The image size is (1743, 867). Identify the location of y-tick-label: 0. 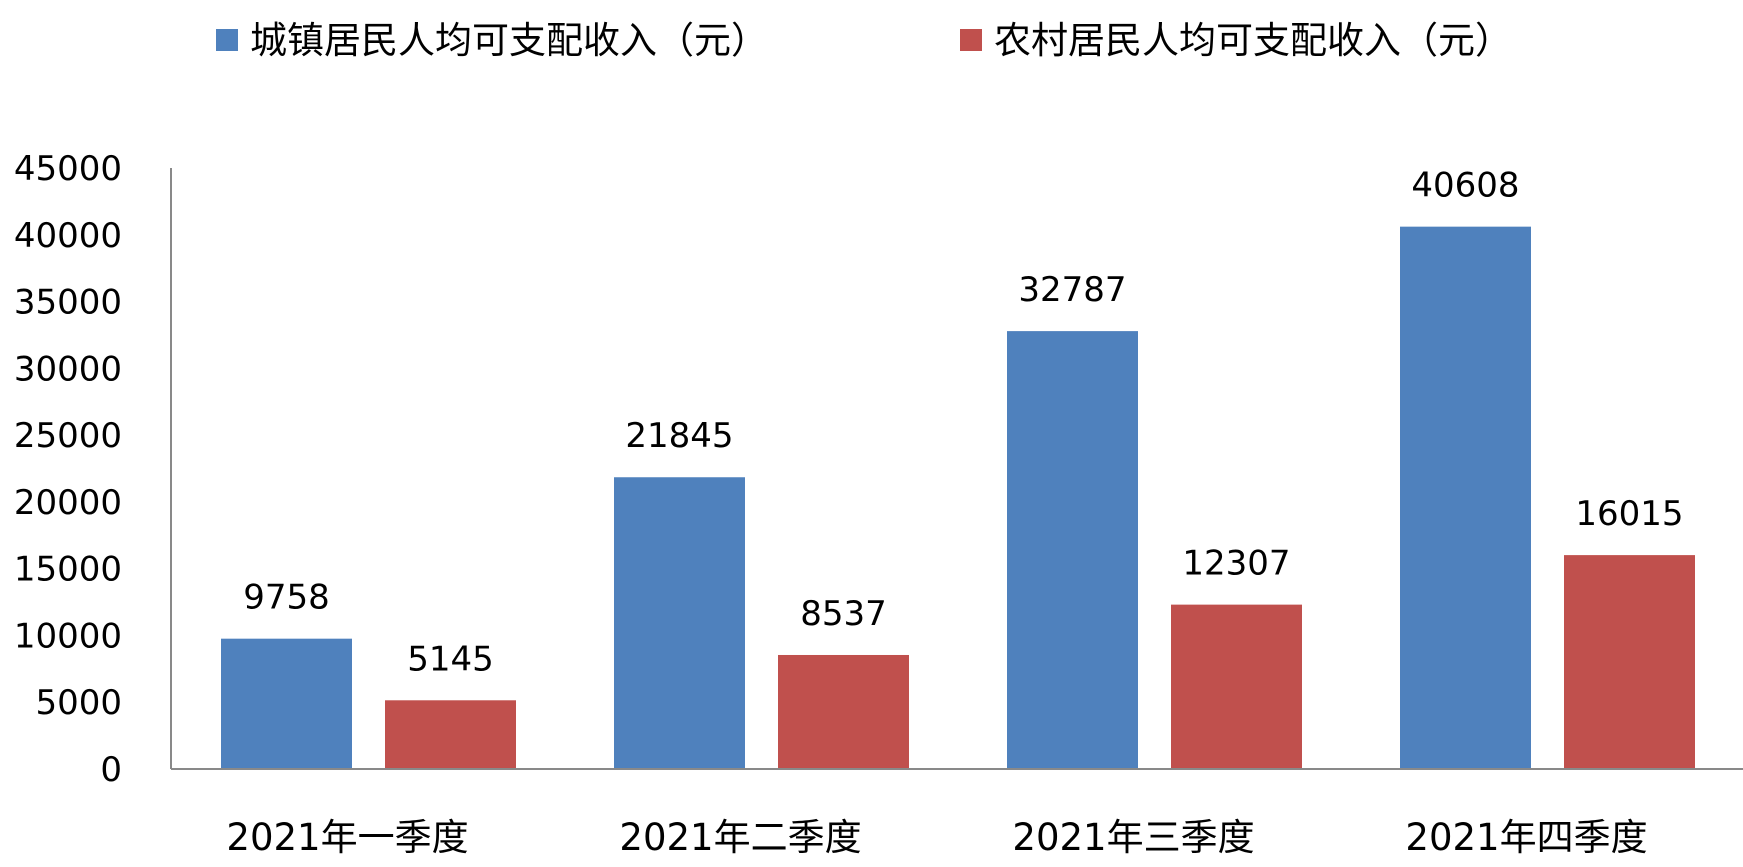
(111, 770).